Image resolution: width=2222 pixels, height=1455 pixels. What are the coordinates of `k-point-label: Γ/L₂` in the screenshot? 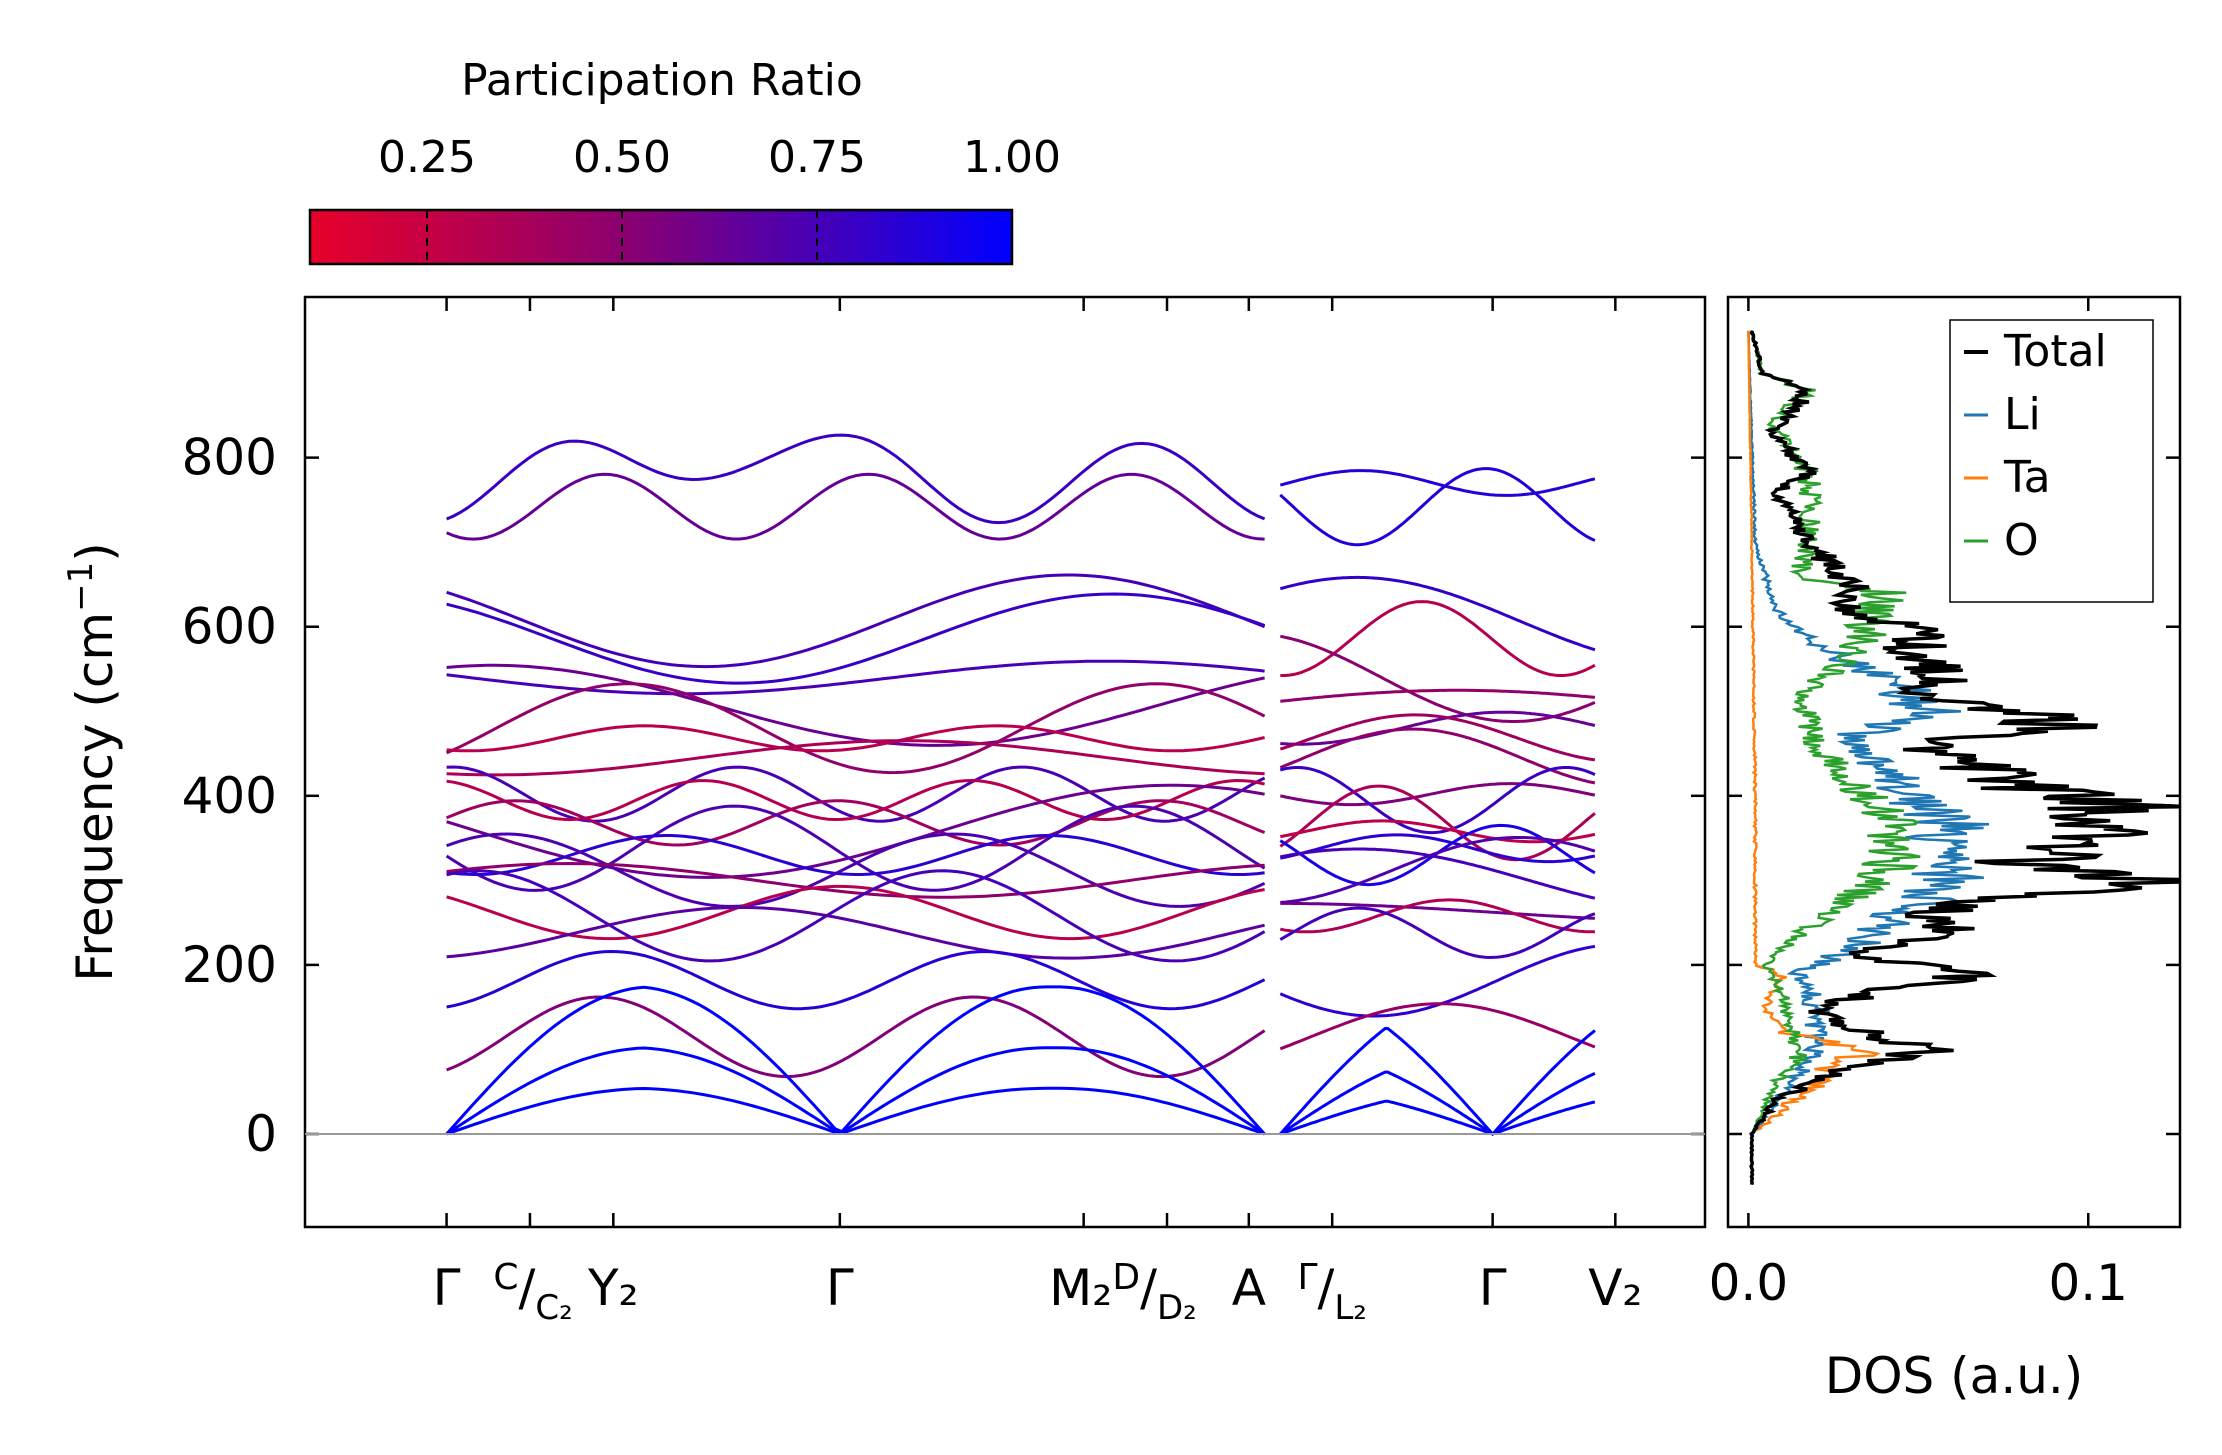 It's located at (1332, 1292).